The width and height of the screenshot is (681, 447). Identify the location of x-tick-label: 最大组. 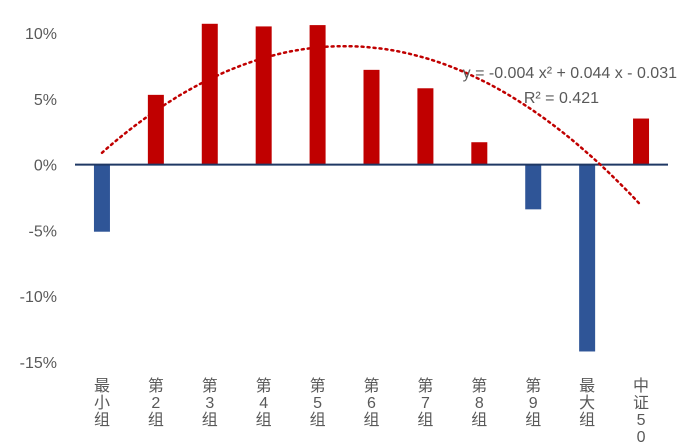
(587, 403).